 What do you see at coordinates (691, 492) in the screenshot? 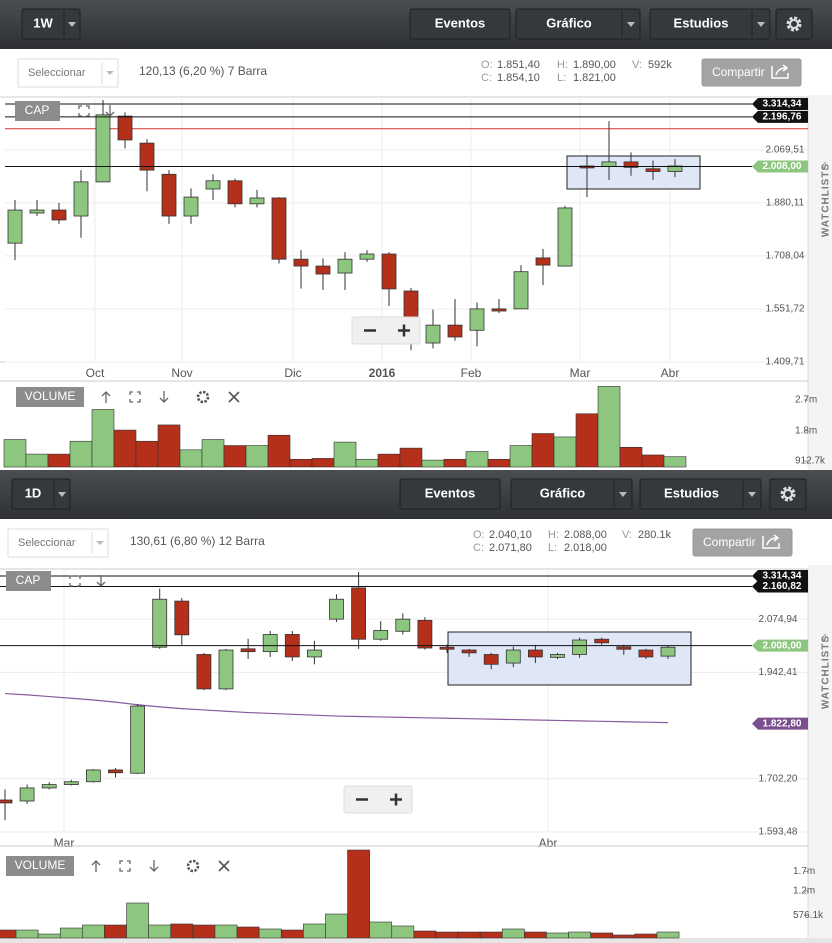
I see `toolbar-button-label: Estudios` at bounding box center [691, 492].